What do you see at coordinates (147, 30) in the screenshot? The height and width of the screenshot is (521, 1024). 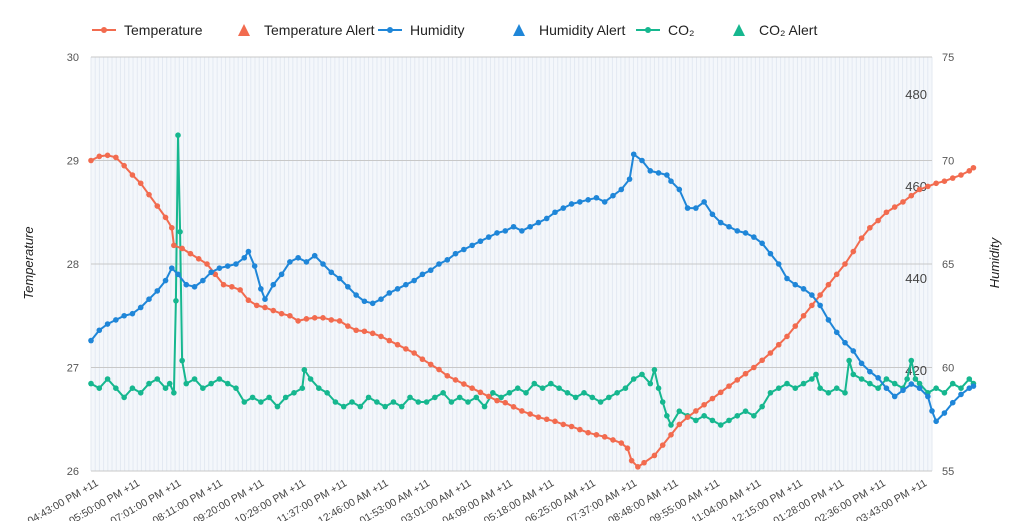 I see `legend-item: Temperature` at bounding box center [147, 30].